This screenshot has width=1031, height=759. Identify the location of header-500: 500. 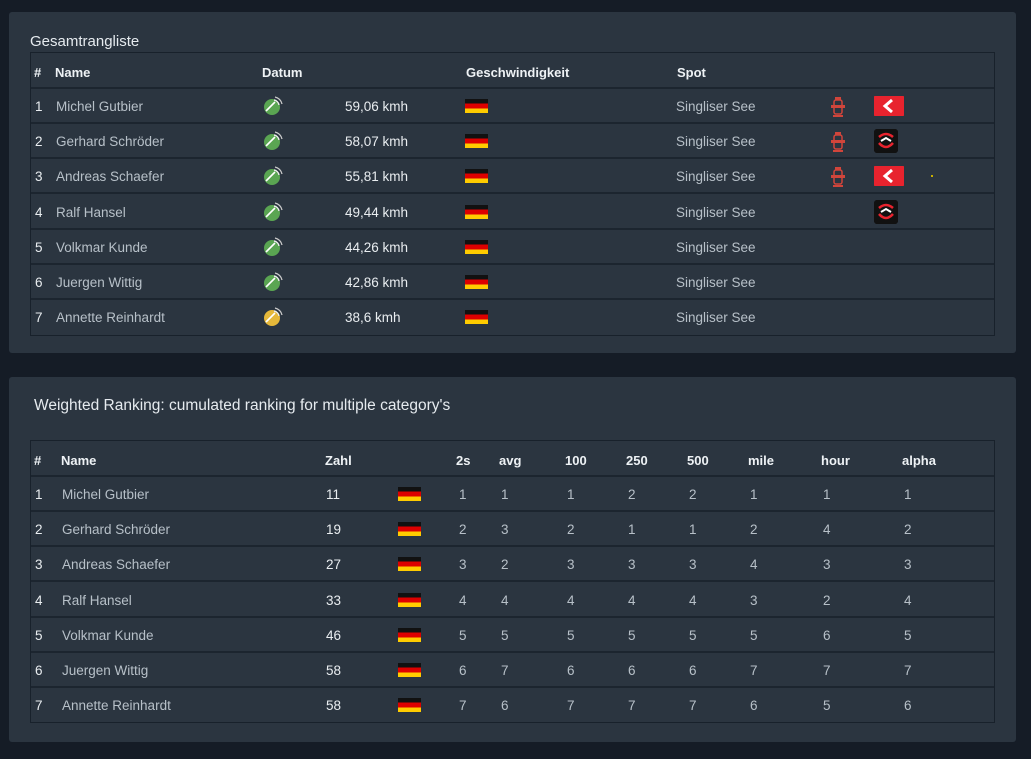
(698, 460).